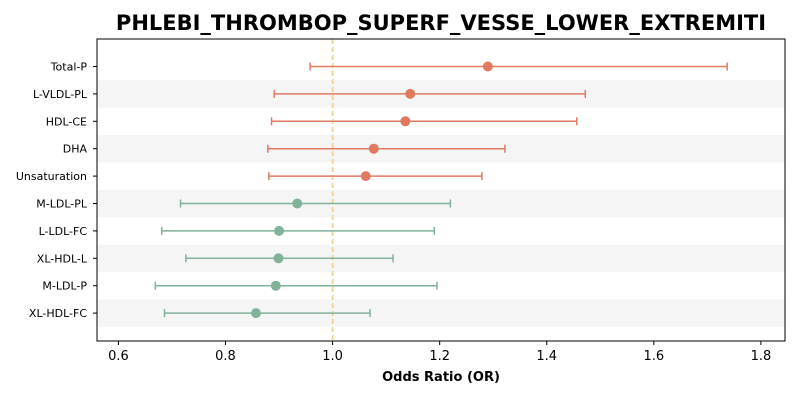 This screenshot has height=400, width=800. Describe the element at coordinates (66, 121) in the screenshot. I see `y-tick-label: HDL-CE` at that location.